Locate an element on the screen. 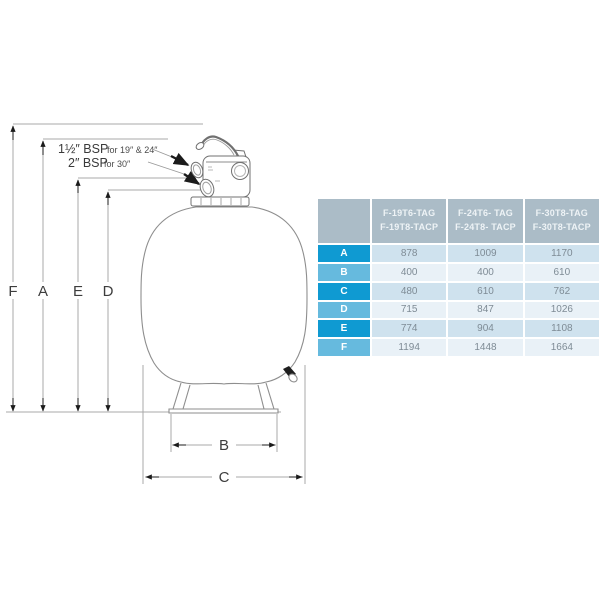 This screenshot has width=603, height=603. valve-handle is located at coordinates (221, 146).